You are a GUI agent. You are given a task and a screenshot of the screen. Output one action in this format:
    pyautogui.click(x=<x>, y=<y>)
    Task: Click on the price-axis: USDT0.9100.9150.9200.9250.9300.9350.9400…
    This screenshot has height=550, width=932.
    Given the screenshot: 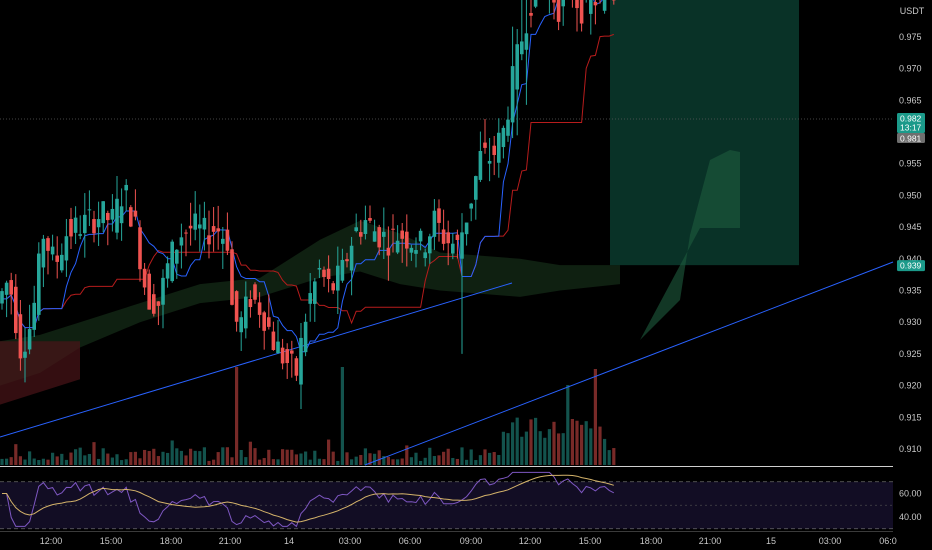 What is the action you would take?
    pyautogui.click(x=912, y=264)
    